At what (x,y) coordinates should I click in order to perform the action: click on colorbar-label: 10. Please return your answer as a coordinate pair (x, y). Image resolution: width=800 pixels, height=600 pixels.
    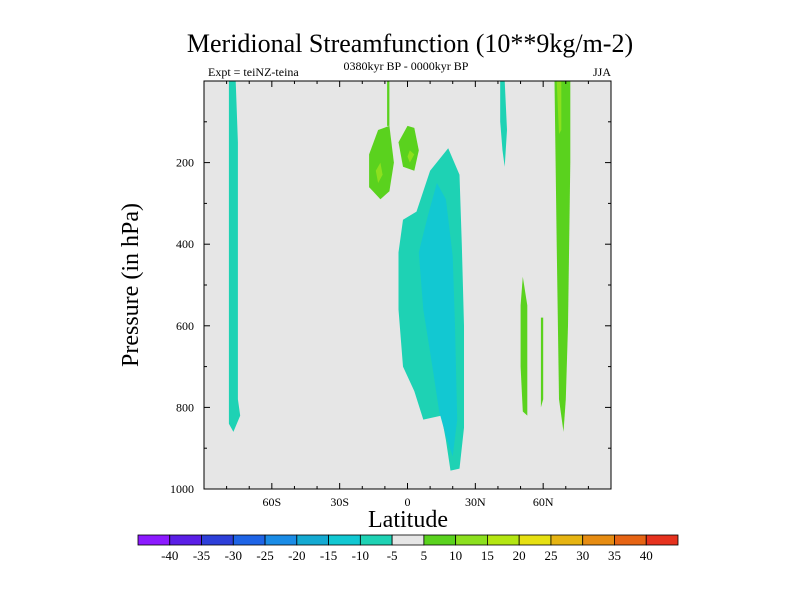
    Looking at the image, I should click on (455, 555).